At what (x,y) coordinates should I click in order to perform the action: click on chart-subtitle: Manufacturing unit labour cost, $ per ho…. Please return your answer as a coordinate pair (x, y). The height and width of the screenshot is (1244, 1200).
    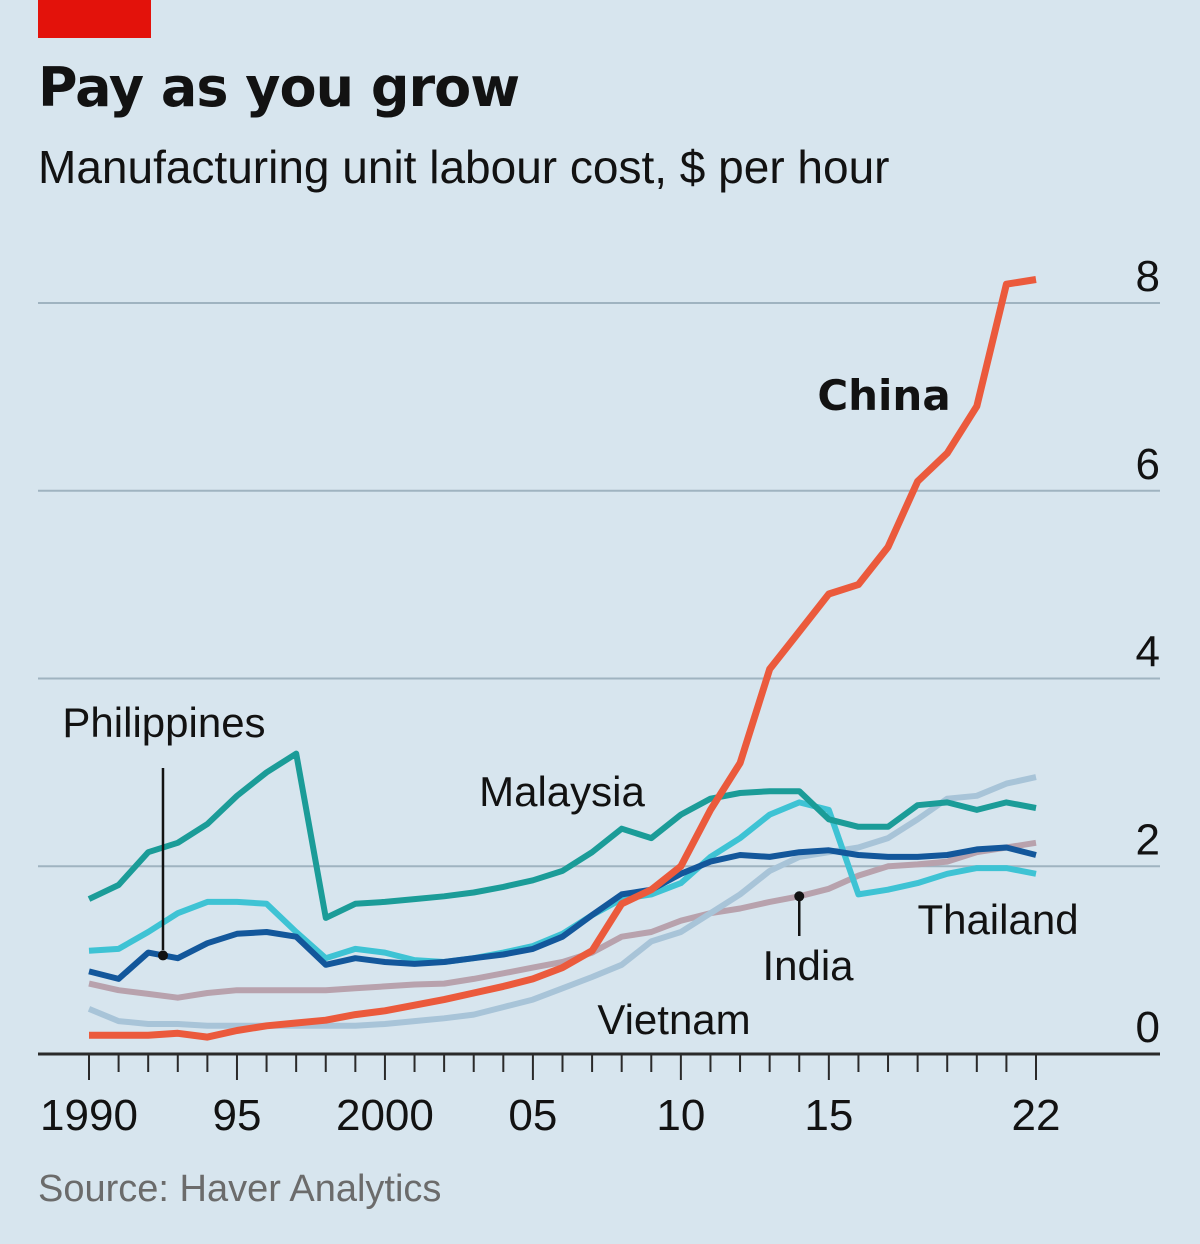
    Looking at the image, I should click on (464, 167).